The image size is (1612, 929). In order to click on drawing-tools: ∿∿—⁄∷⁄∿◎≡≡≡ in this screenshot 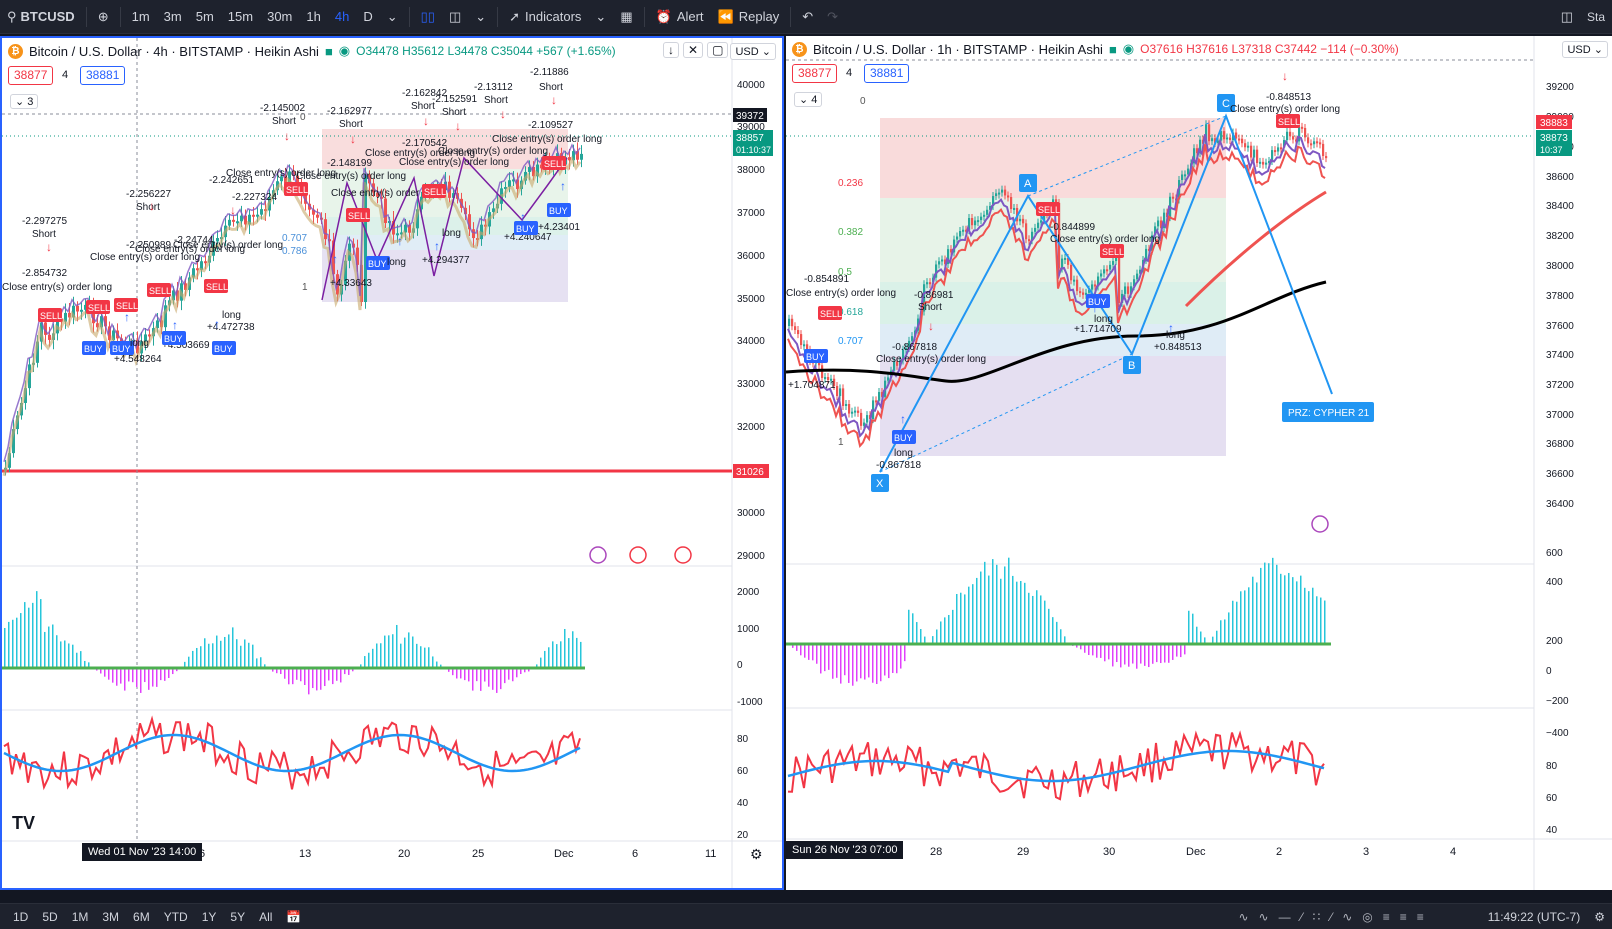, I will do `click(1336, 916)`.